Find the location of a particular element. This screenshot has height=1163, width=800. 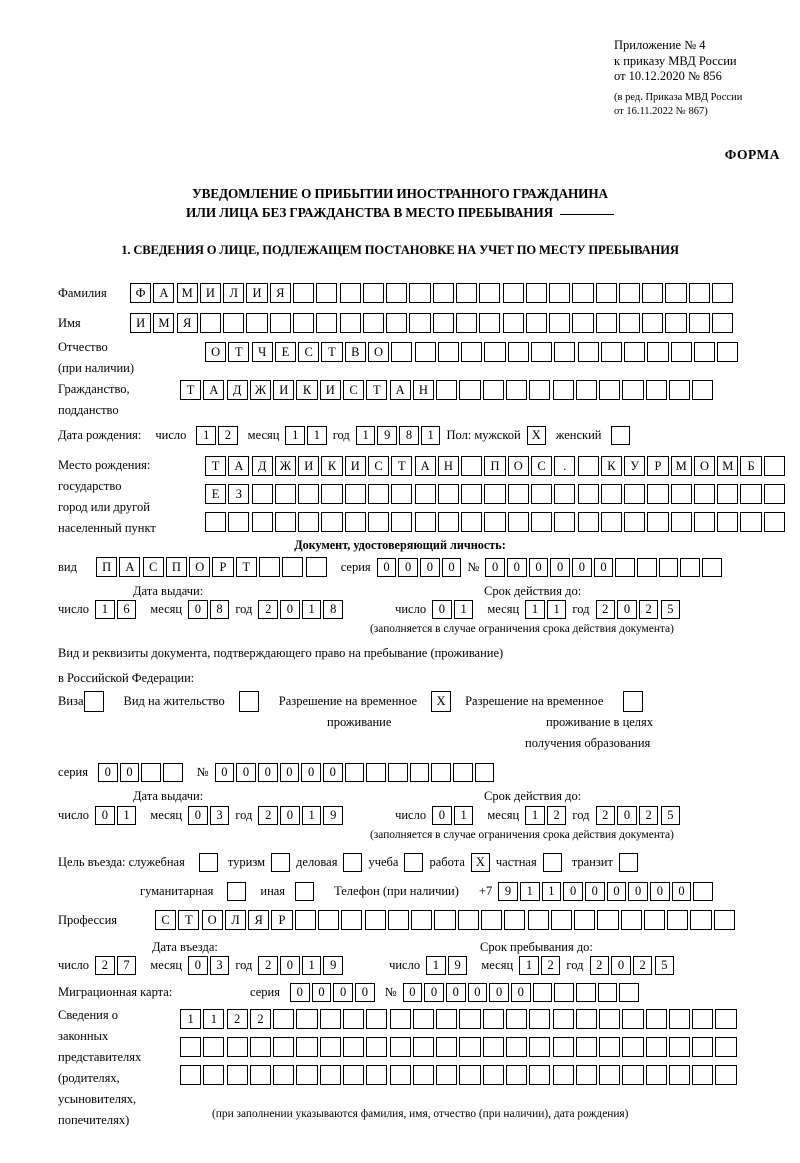

grid-cell: 8 is located at coordinates (333, 609).